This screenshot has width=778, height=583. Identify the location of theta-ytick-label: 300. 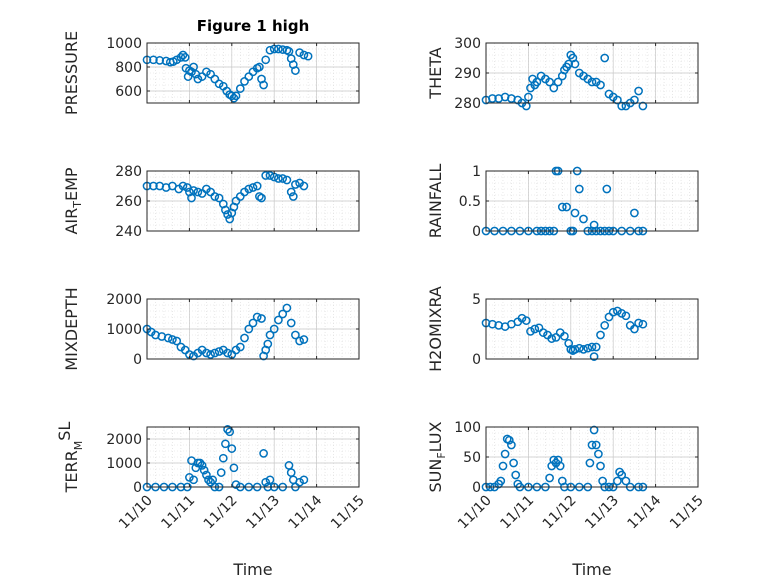
(467, 44).